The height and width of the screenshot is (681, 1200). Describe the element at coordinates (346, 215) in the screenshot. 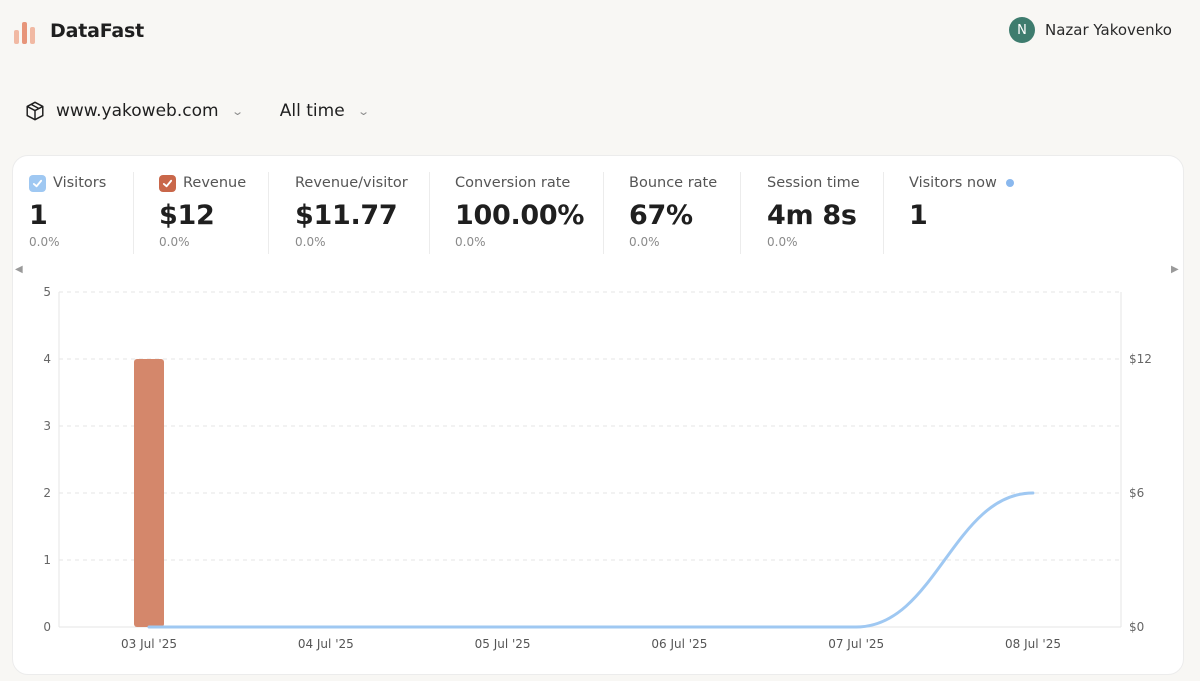

I see `metric-value: $11.77` at that location.